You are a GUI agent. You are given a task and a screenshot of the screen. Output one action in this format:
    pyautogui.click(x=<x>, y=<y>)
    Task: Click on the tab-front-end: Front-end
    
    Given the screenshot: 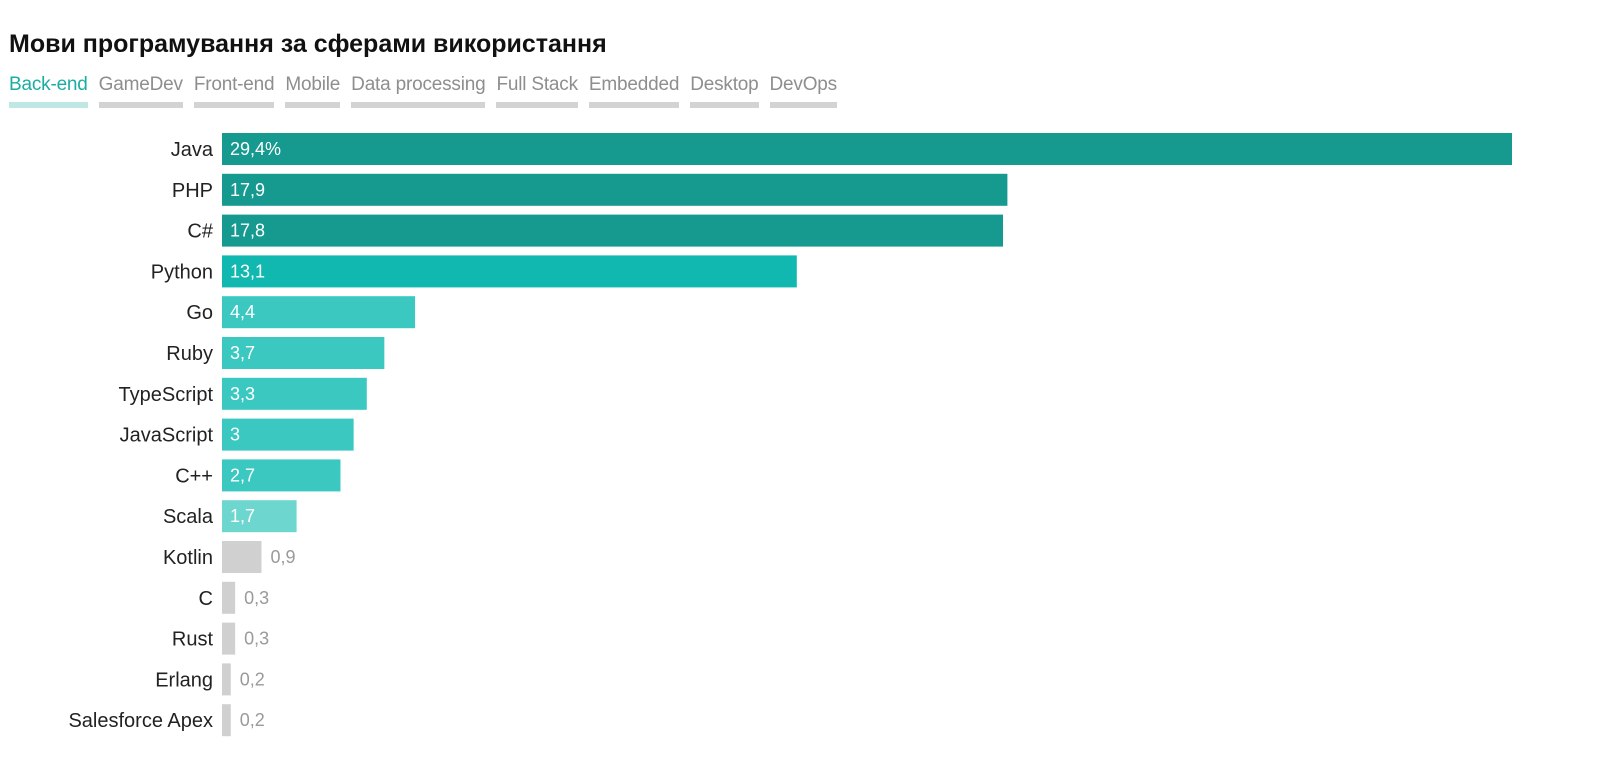 What is the action you would take?
    pyautogui.click(x=234, y=91)
    